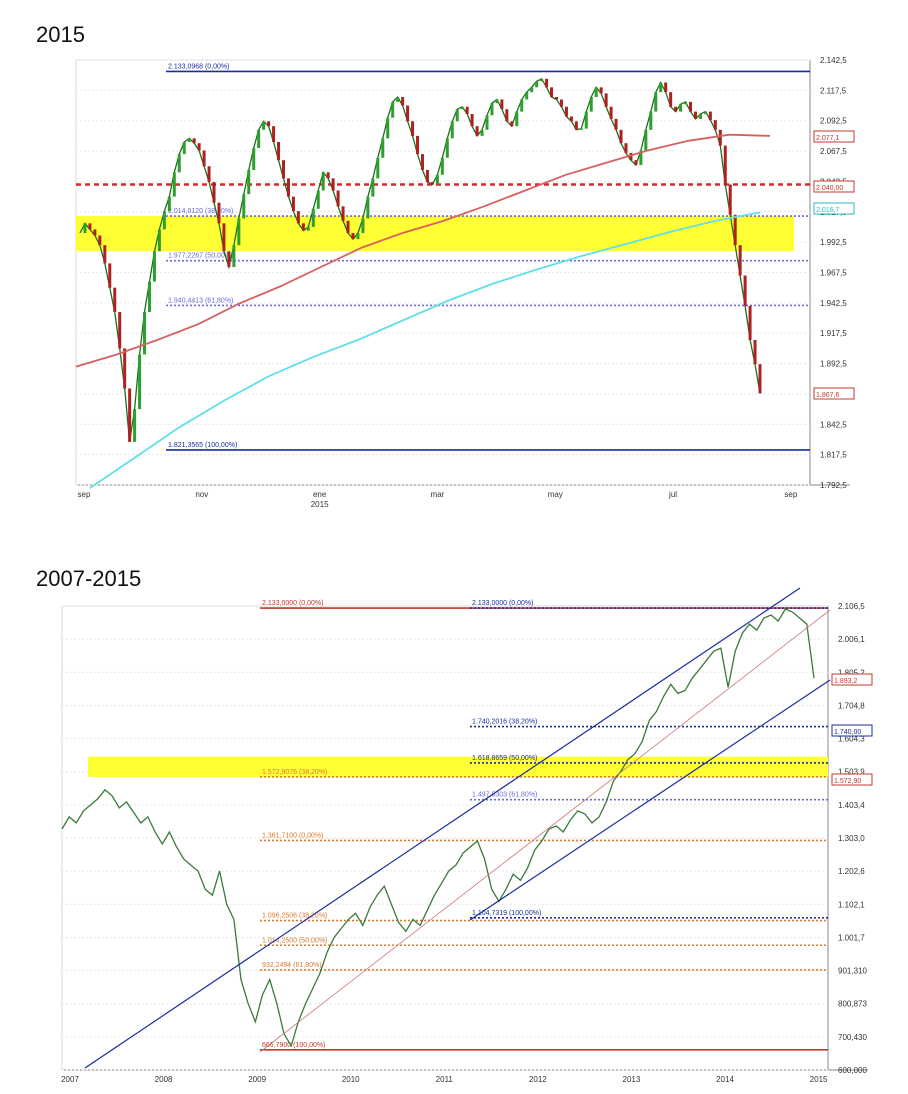 The width and height of the screenshot is (908, 1094). Describe the element at coordinates (164, 1079) in the screenshot. I see `x-tick-label: 2008` at that location.